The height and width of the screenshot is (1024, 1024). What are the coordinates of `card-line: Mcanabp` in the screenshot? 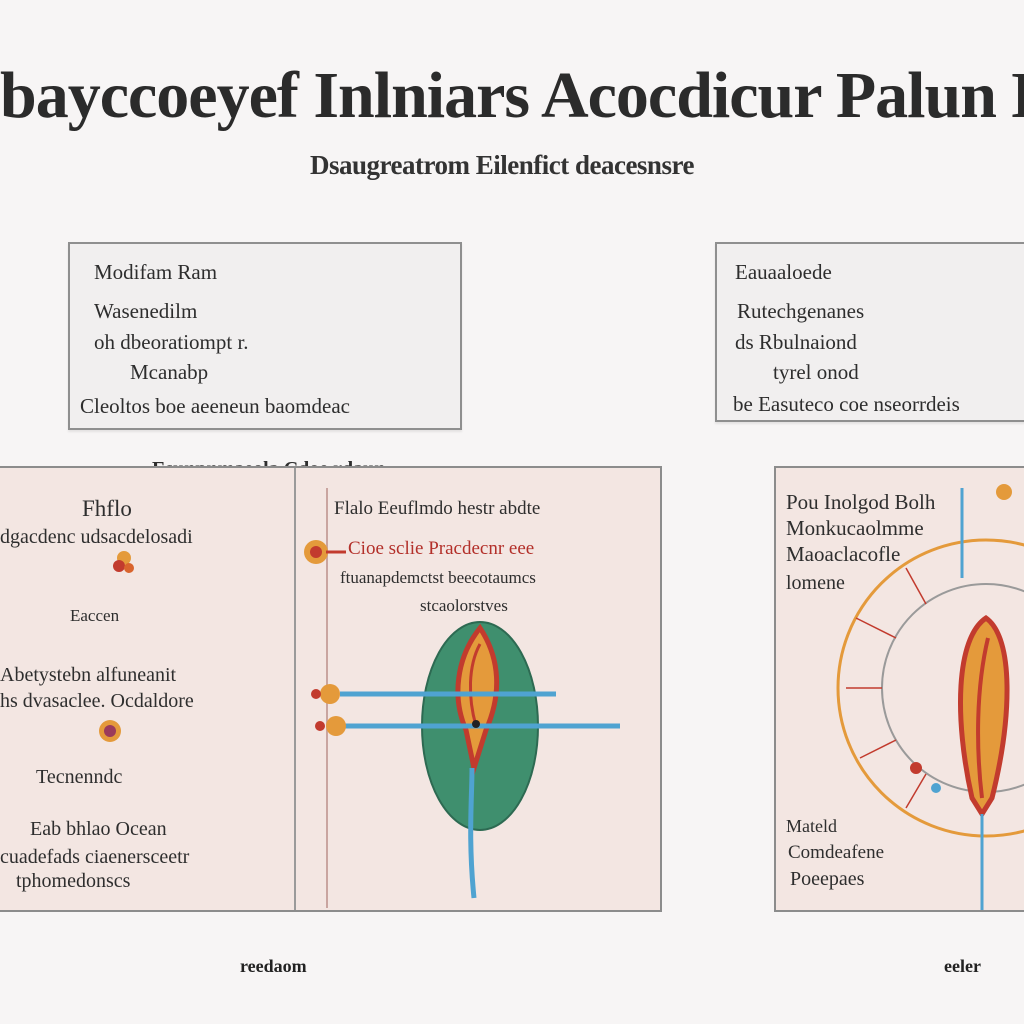 It's located at (169, 372).